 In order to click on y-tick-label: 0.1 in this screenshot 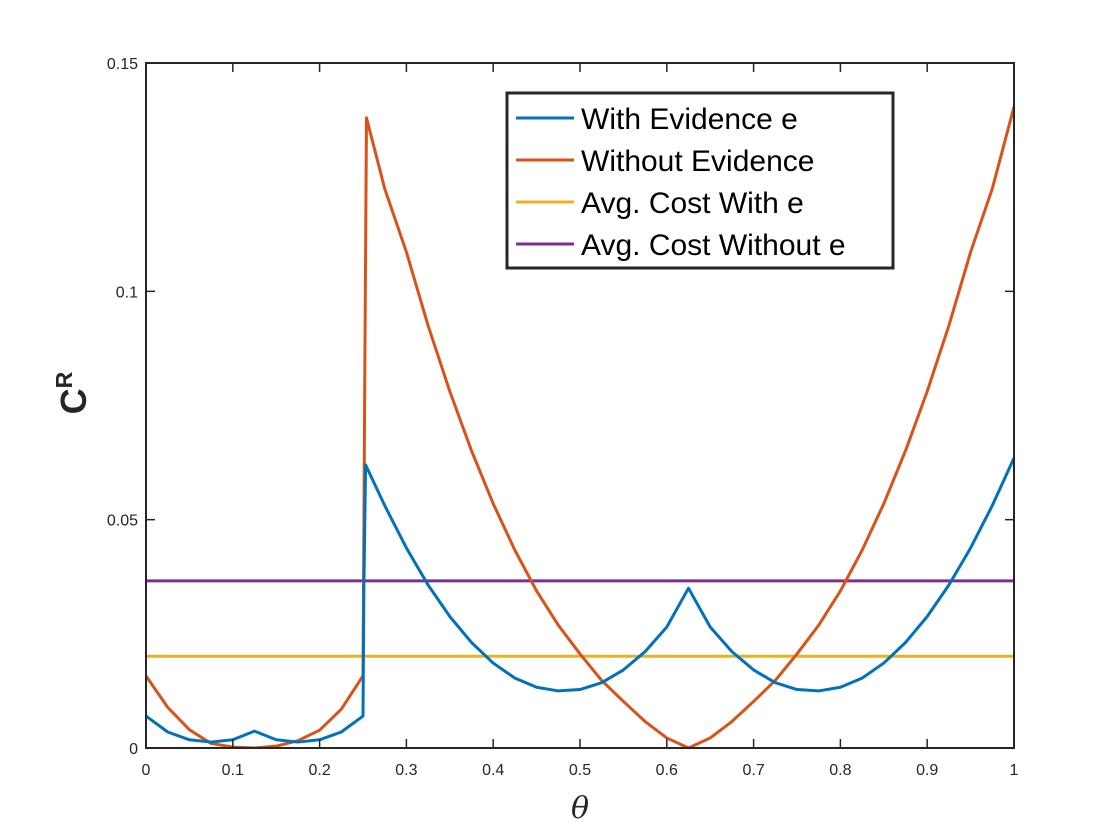, I will do `click(127, 292)`.